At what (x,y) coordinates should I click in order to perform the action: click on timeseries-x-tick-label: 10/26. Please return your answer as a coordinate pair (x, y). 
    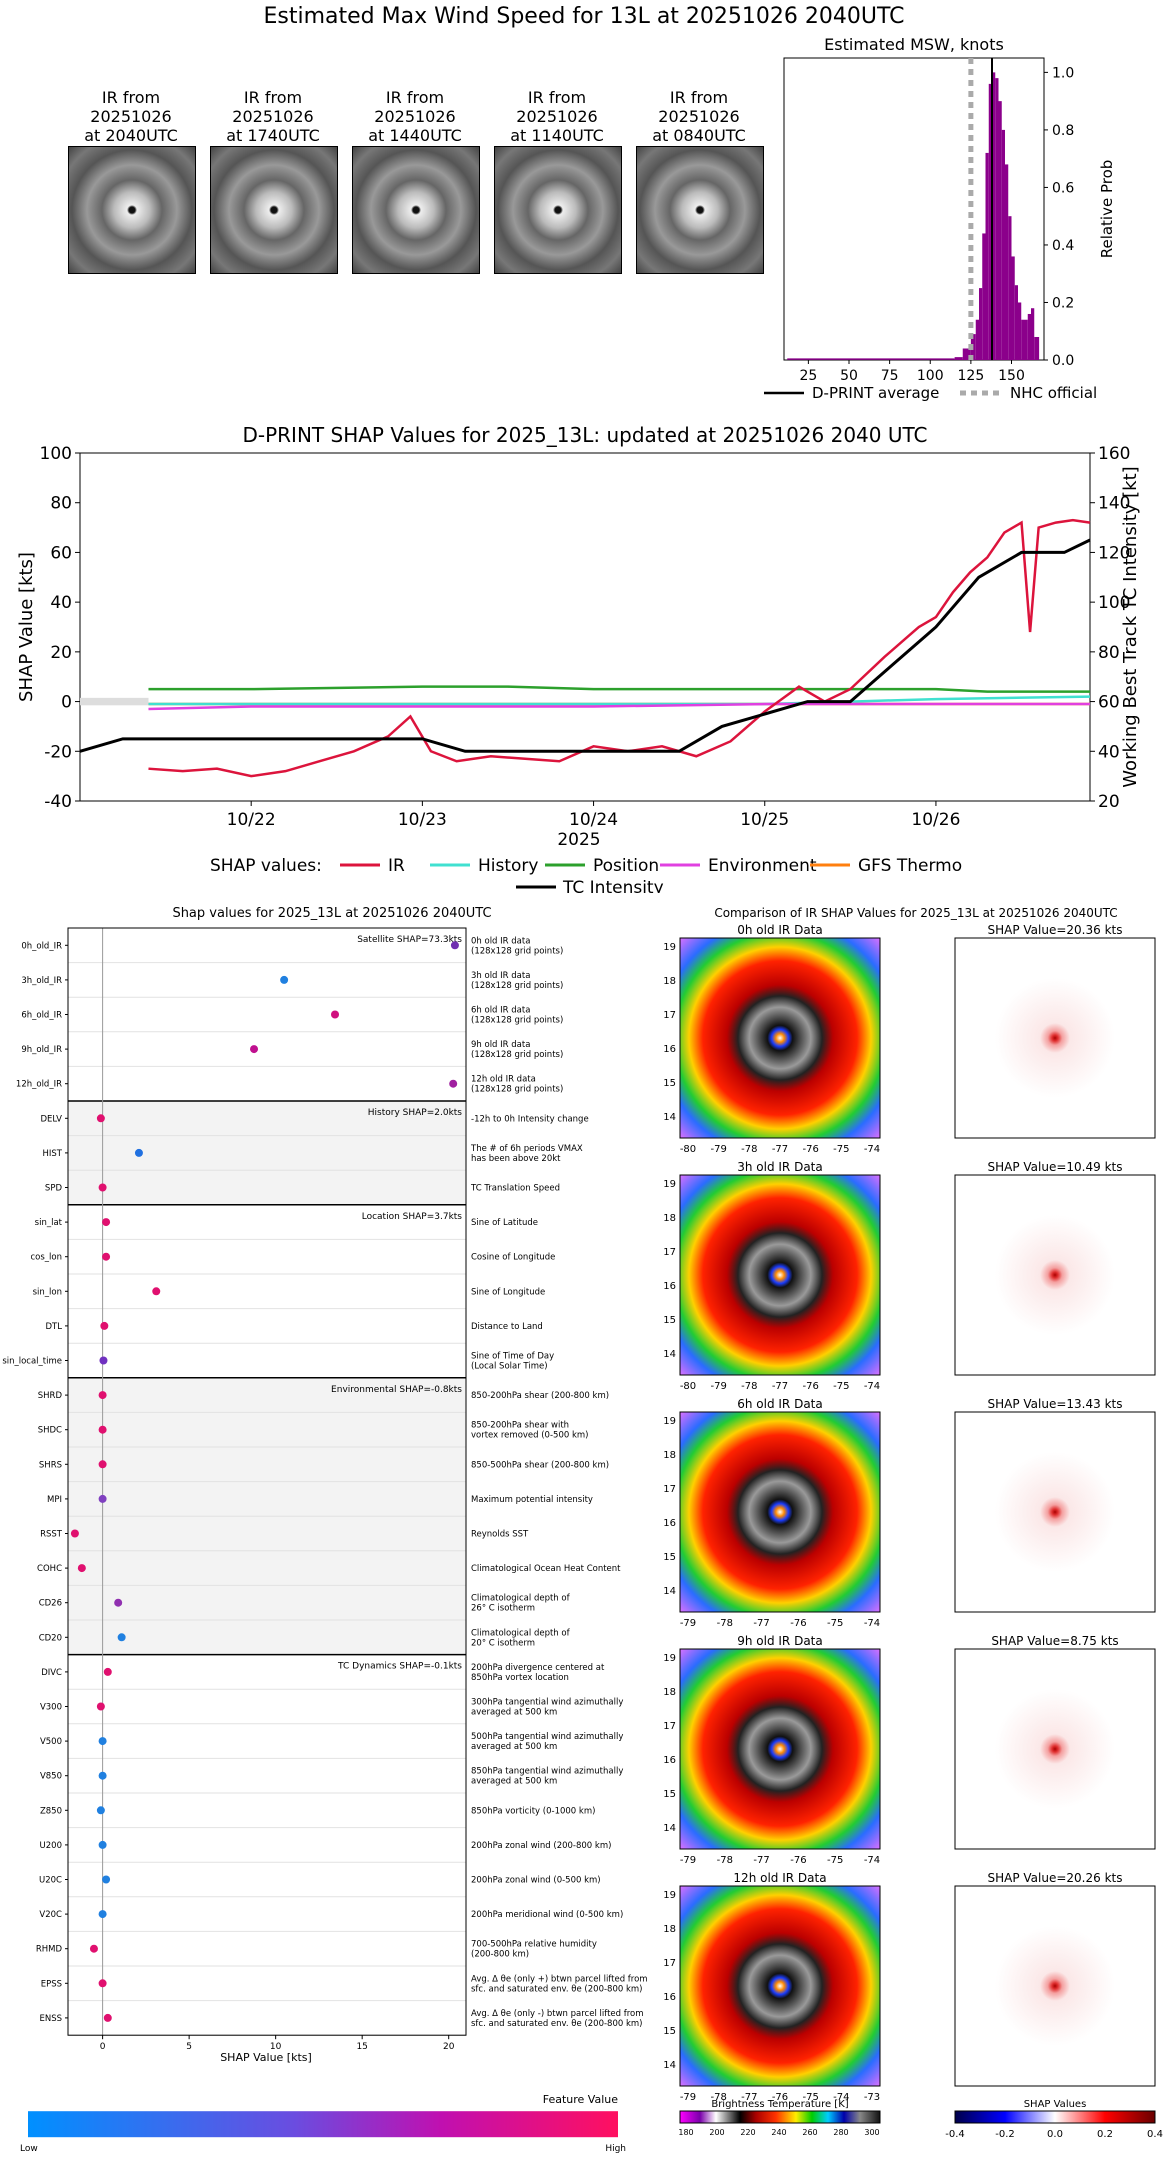
    Looking at the image, I should click on (935, 820).